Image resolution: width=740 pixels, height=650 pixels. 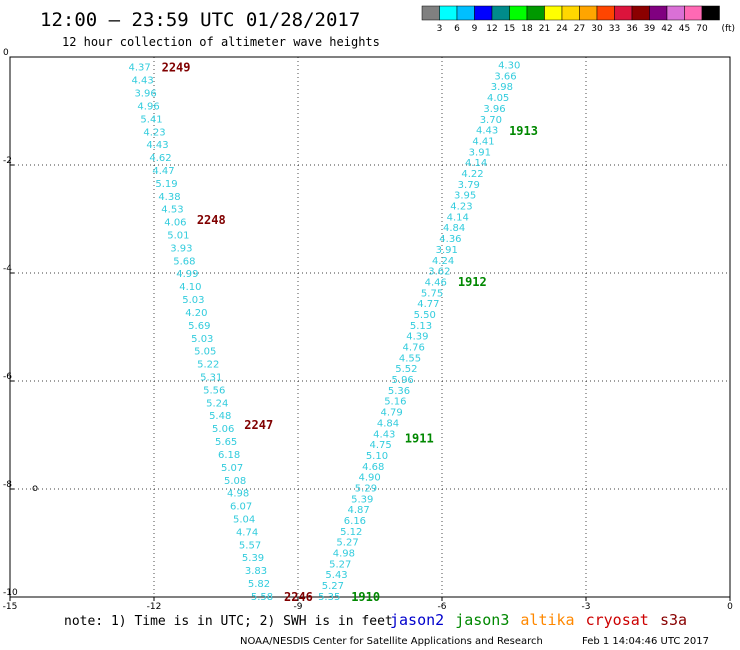 What do you see at coordinates (457, 29) in the screenshot?
I see `legend-label: 6` at bounding box center [457, 29].